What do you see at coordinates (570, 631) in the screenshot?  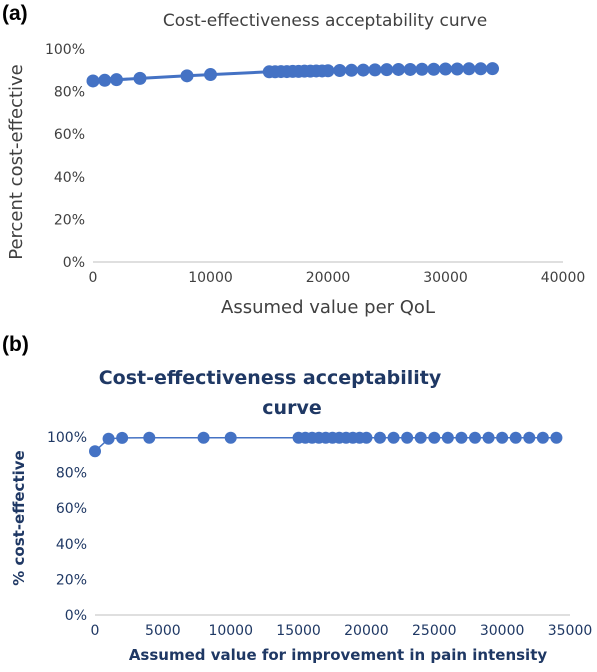 I see `chart-b-x-tick-label: 35000` at bounding box center [570, 631].